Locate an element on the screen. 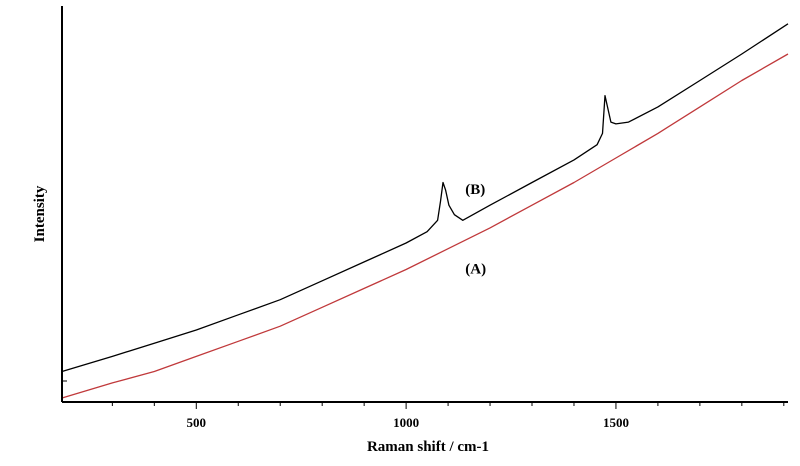  x-tick-label: 500 is located at coordinates (197, 422).